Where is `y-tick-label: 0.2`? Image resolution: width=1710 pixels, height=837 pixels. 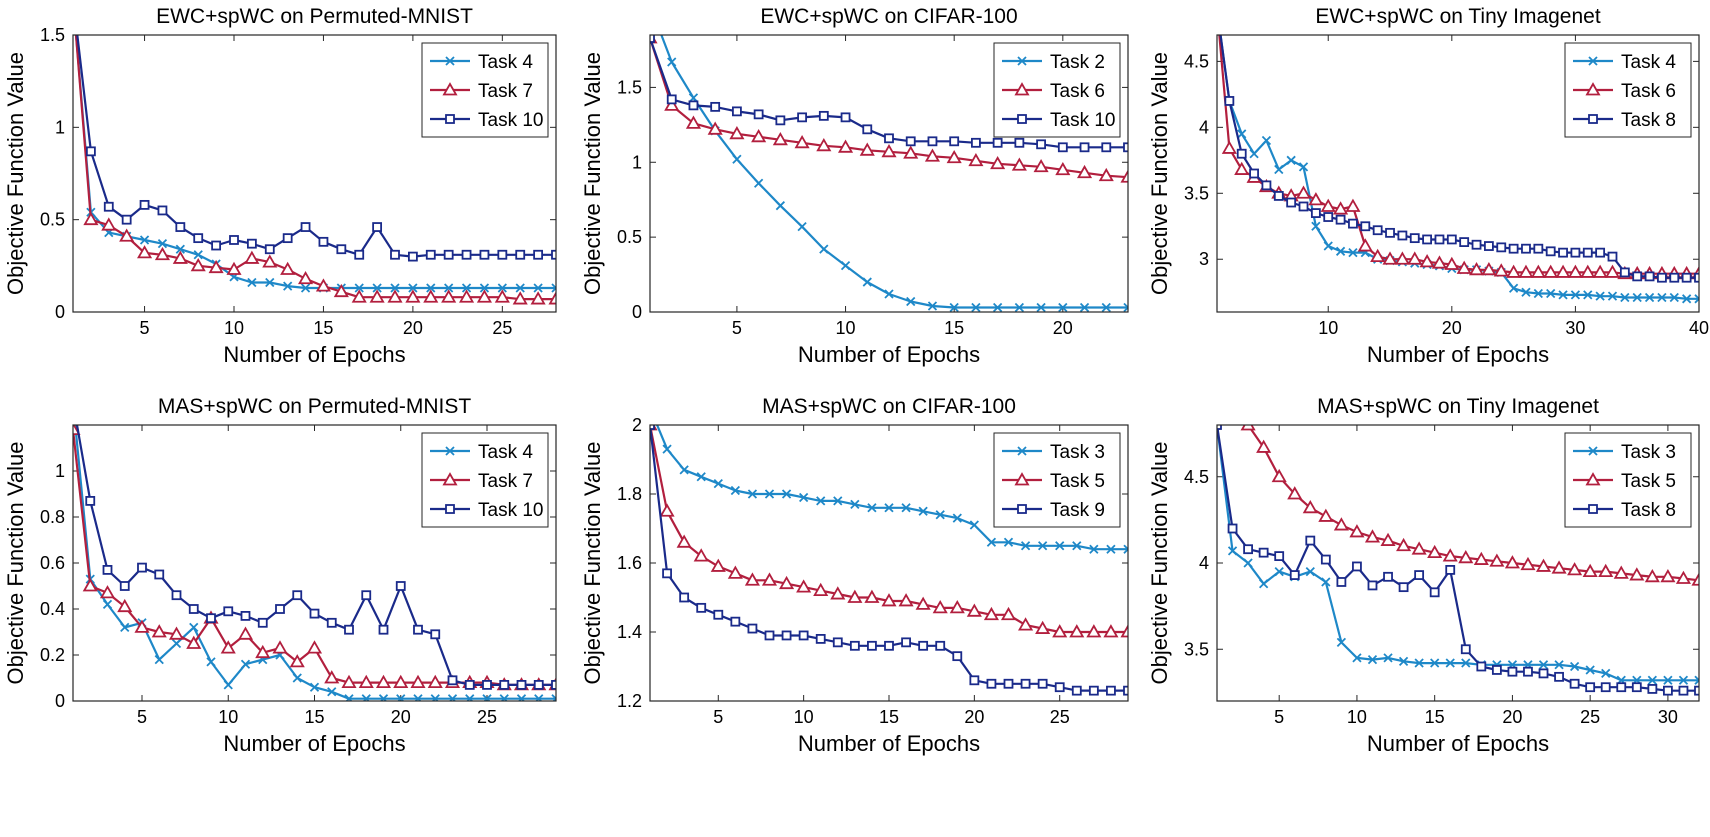
y-tick-label: 0.2 is located at coordinates (52, 655).